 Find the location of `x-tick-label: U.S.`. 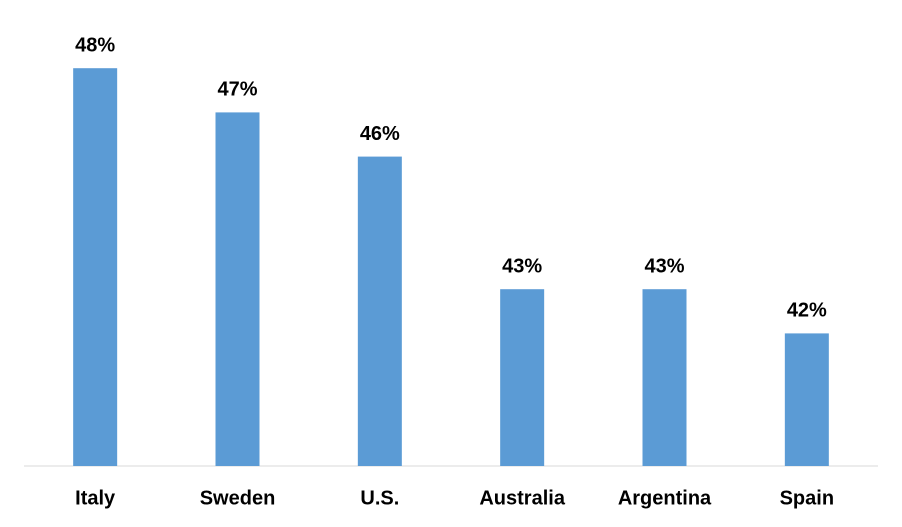

x-tick-label: U.S. is located at coordinates (379, 498).